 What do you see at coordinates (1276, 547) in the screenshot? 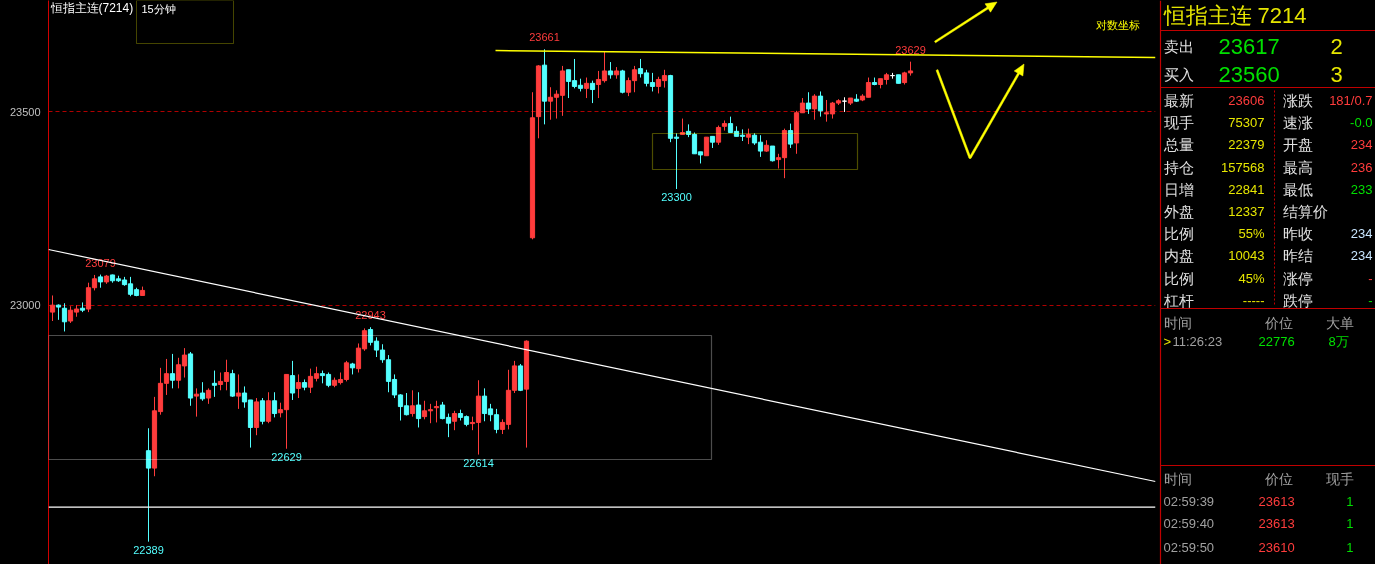
I see `text: 23610` at bounding box center [1276, 547].